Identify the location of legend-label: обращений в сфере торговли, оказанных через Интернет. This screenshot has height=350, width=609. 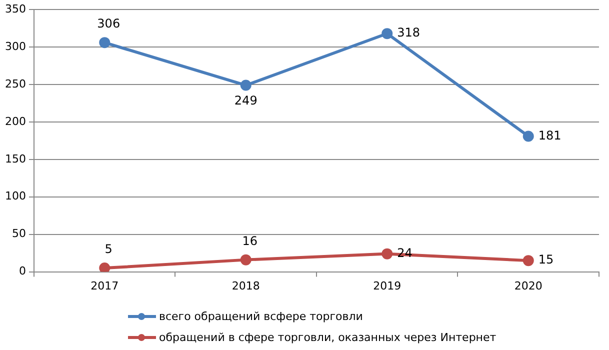
(327, 337).